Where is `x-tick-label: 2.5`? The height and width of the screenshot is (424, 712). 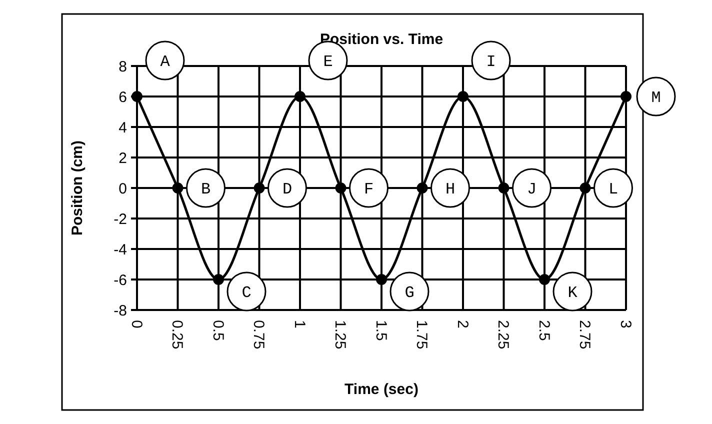 x-tick-label: 2.5 is located at coordinates (543, 330).